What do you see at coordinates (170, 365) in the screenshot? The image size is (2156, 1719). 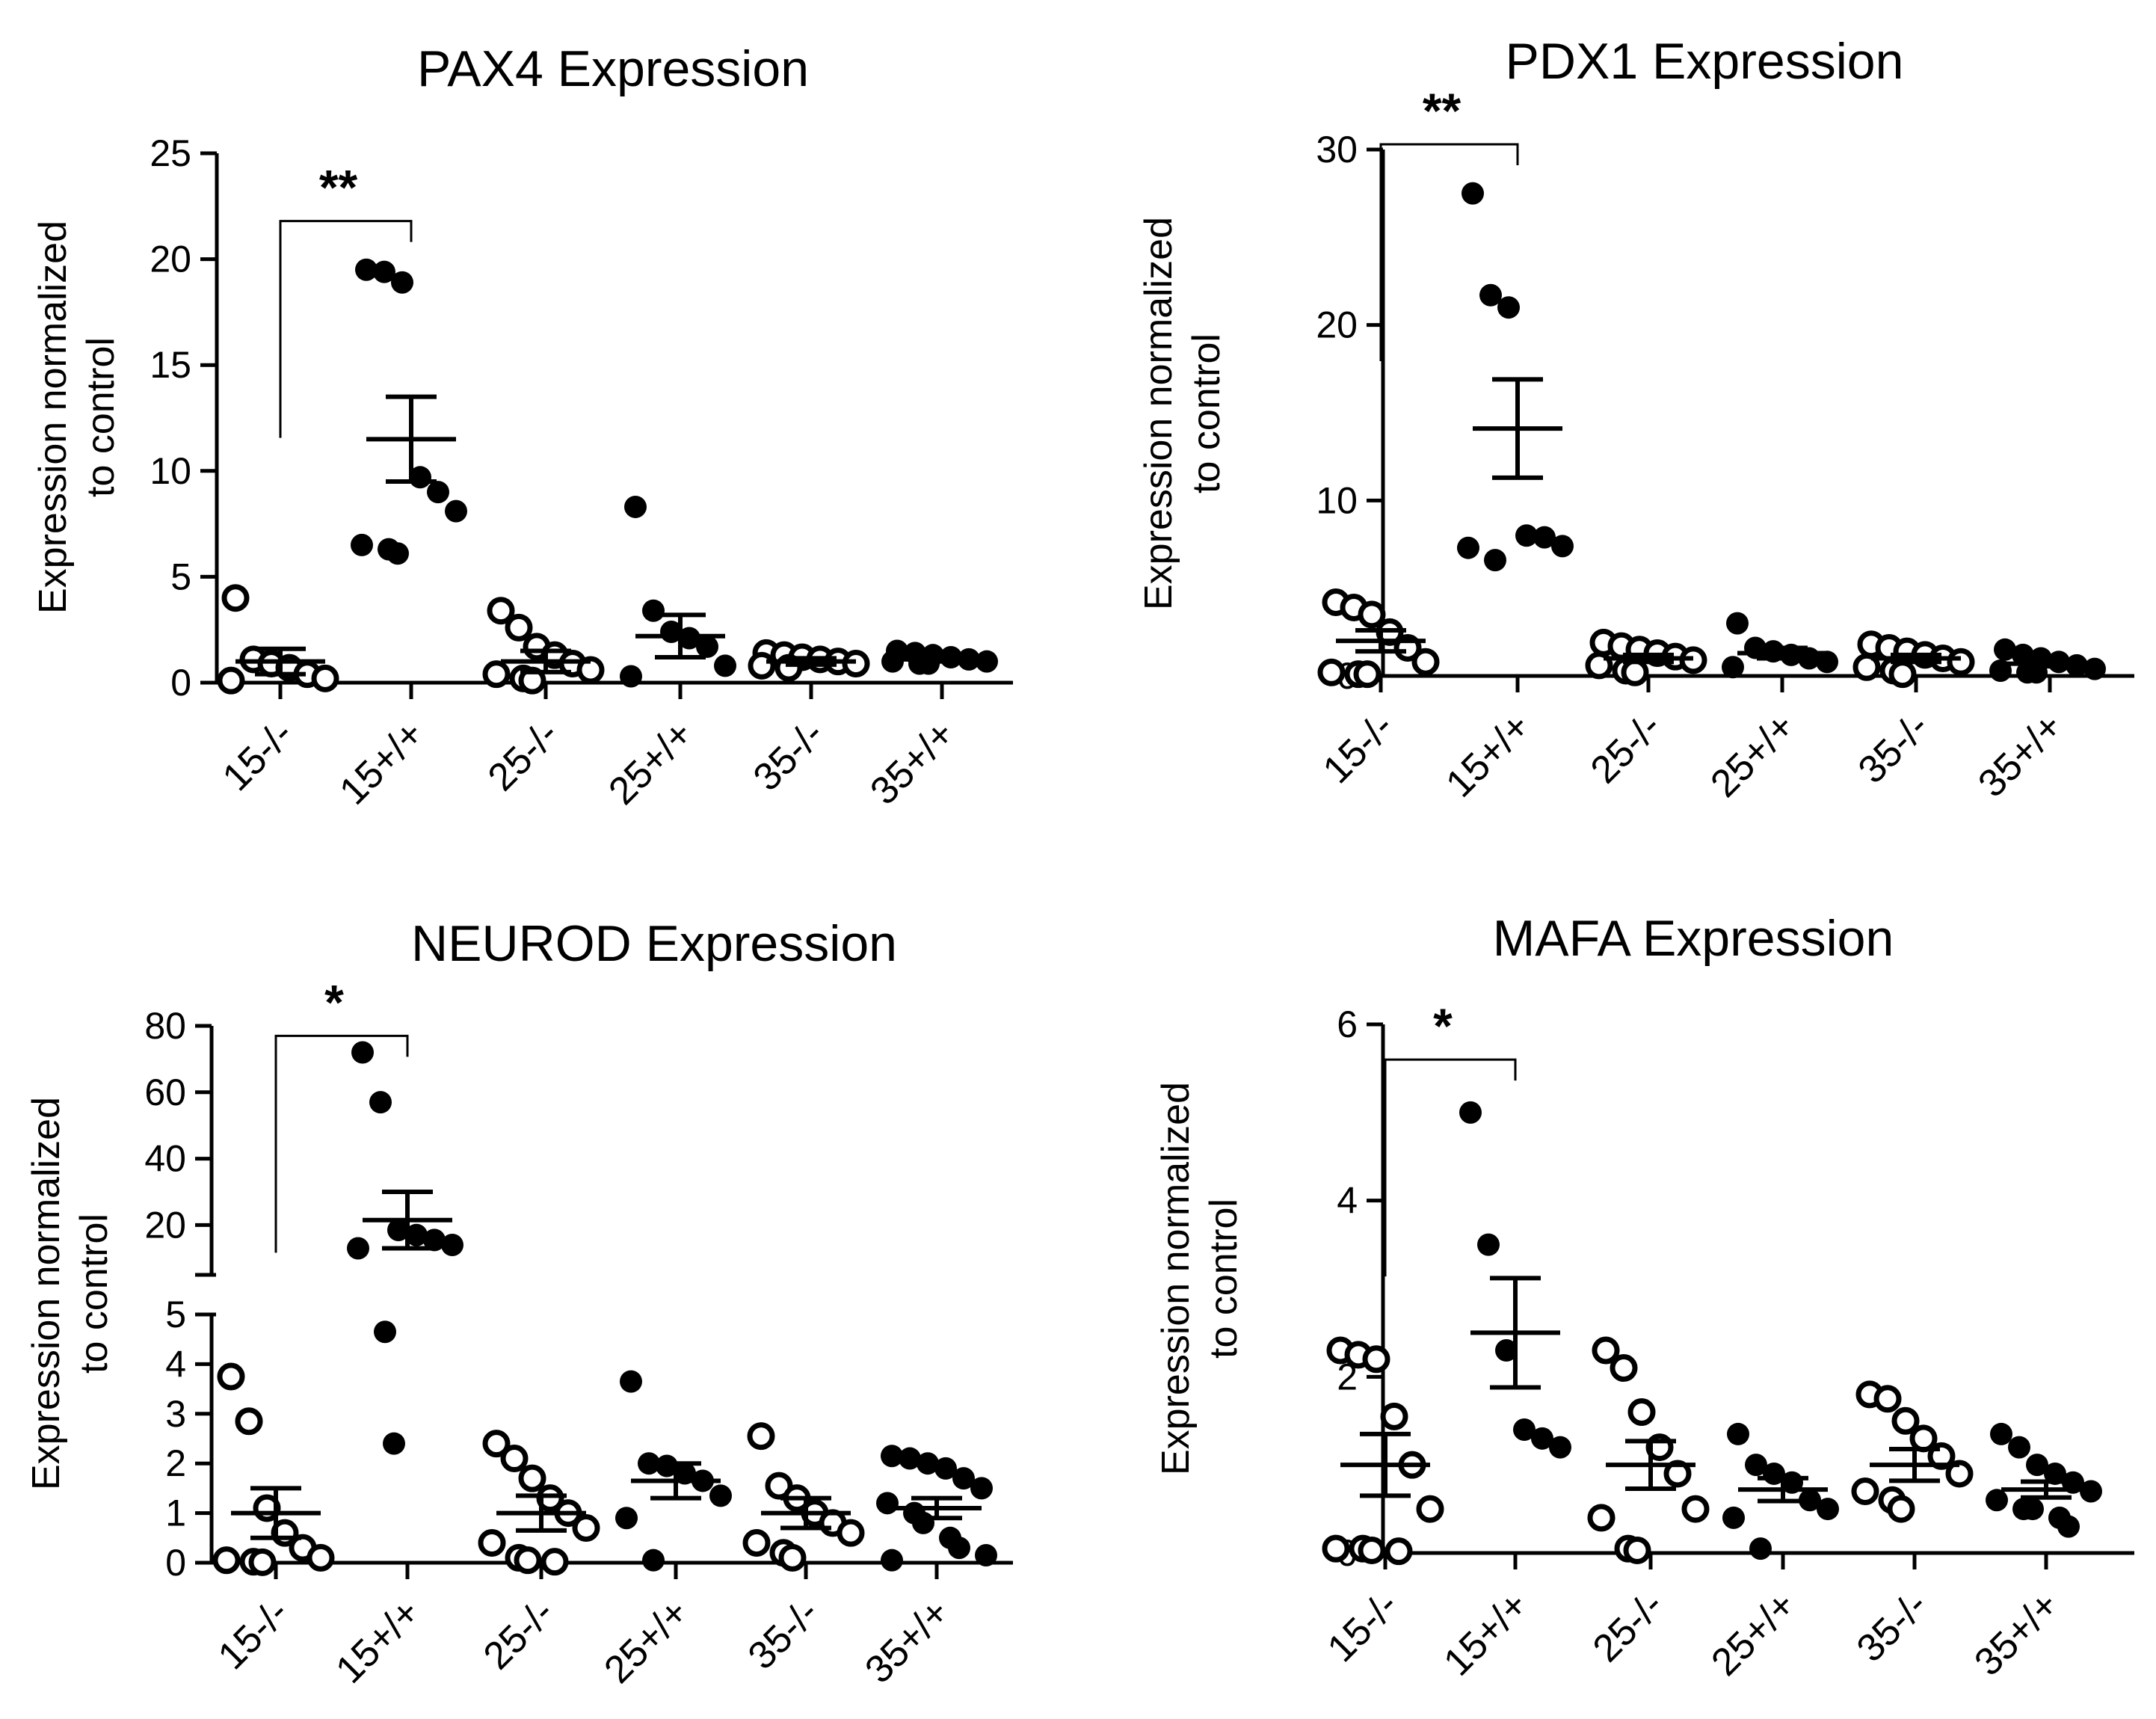 I see `y-tick-label: 15` at bounding box center [170, 365].